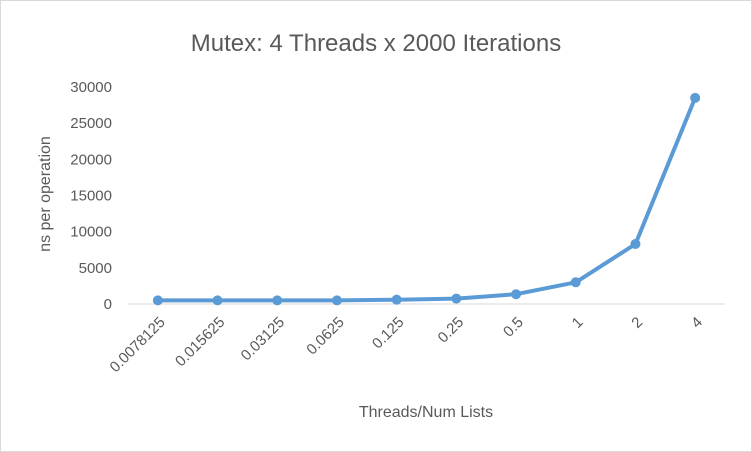 This screenshot has height=452, width=752. What do you see at coordinates (95, 268) in the screenshot?
I see `y-tick-label: 5000` at bounding box center [95, 268].